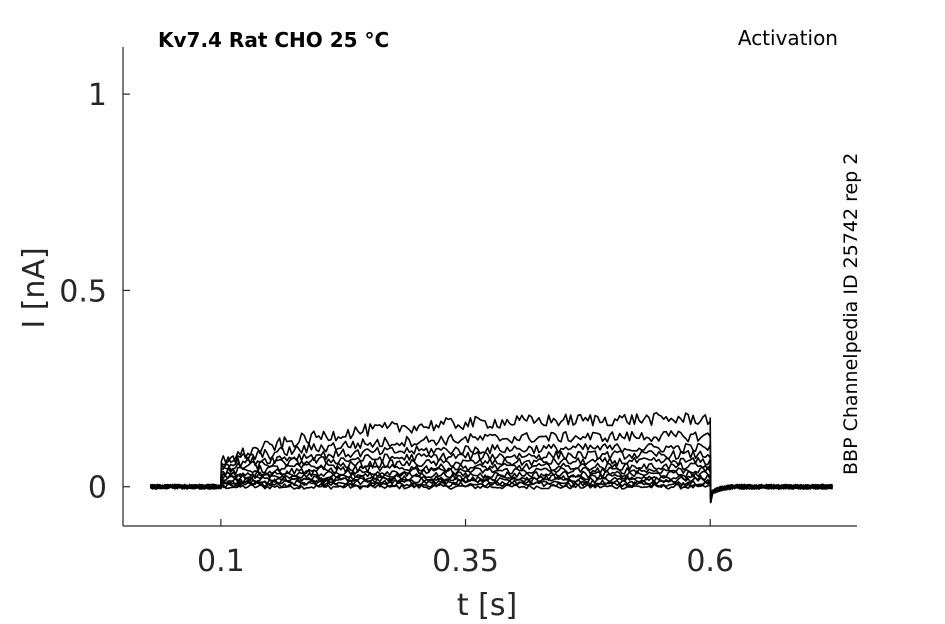 This screenshot has height=624, width=945. What do you see at coordinates (34, 287) in the screenshot?
I see `y-axis-label: I [nA]` at bounding box center [34, 287].